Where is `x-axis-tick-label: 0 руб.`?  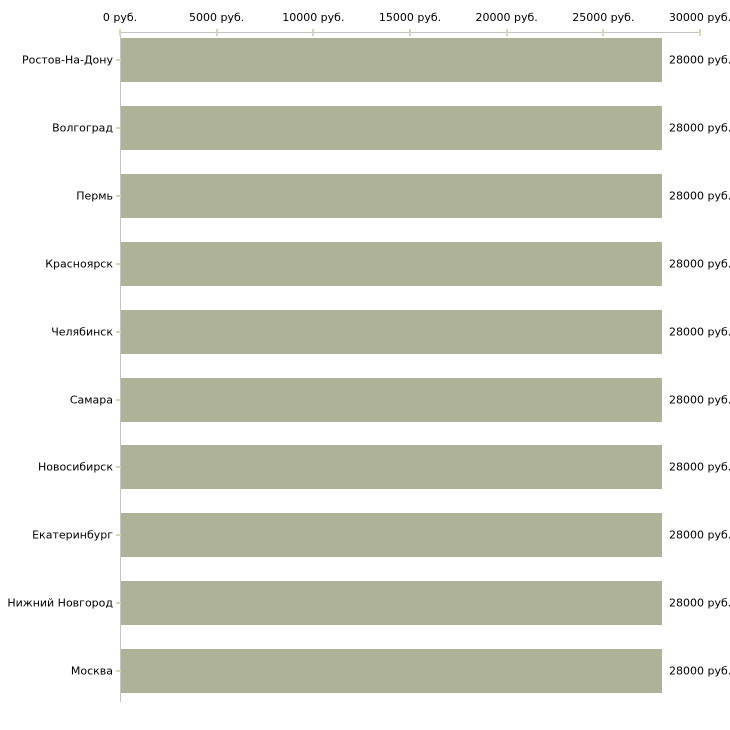
x-axis-tick-label: 0 руб. is located at coordinates (120, 17).